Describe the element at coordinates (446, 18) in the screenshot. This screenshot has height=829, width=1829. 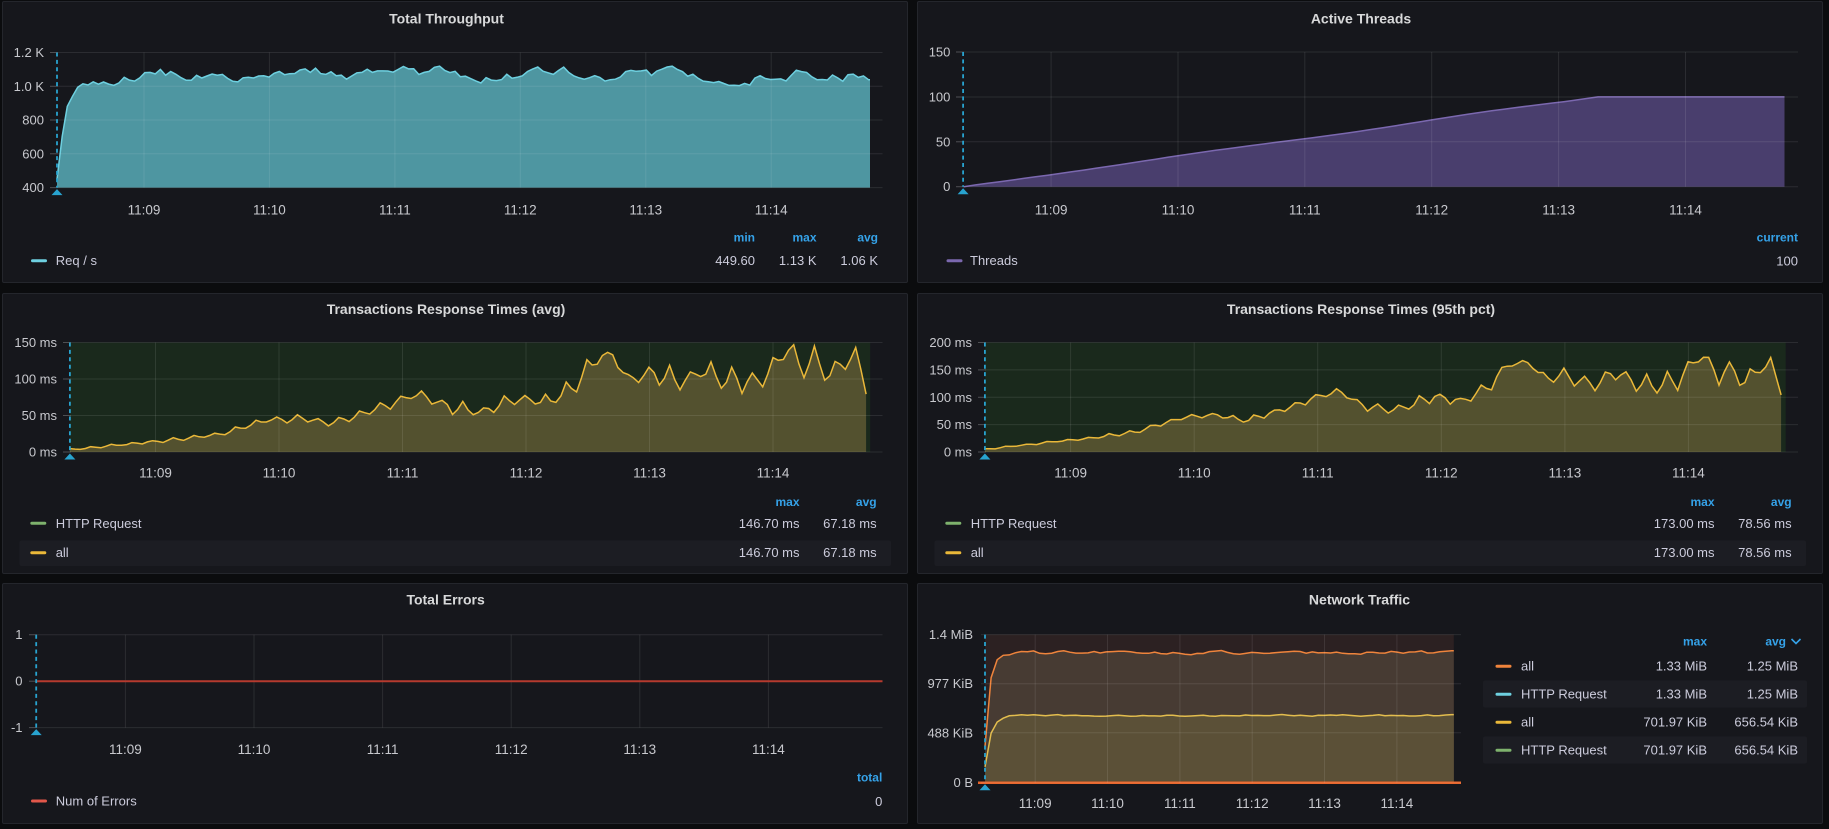
I see `svg-text: Total Throughput` at that location.